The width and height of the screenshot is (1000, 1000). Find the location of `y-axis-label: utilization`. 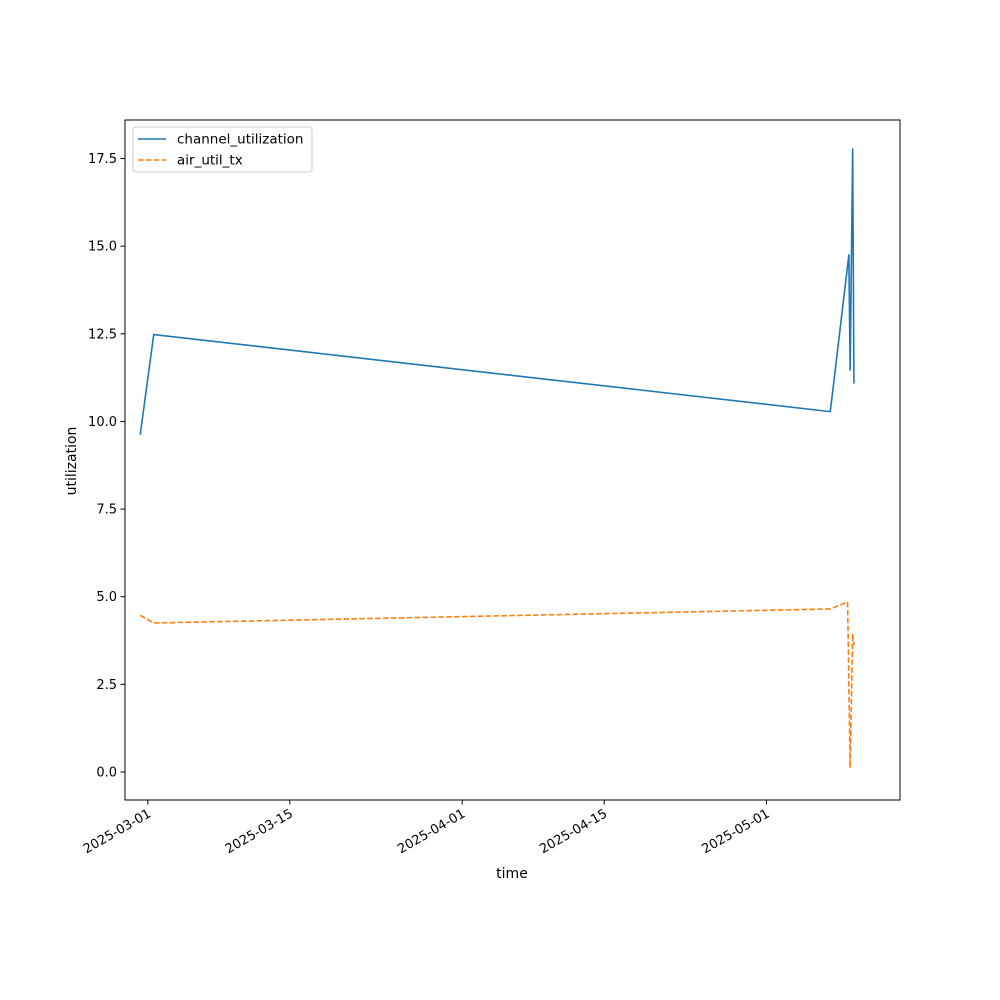

y-axis-label: utilization is located at coordinates (72, 461).